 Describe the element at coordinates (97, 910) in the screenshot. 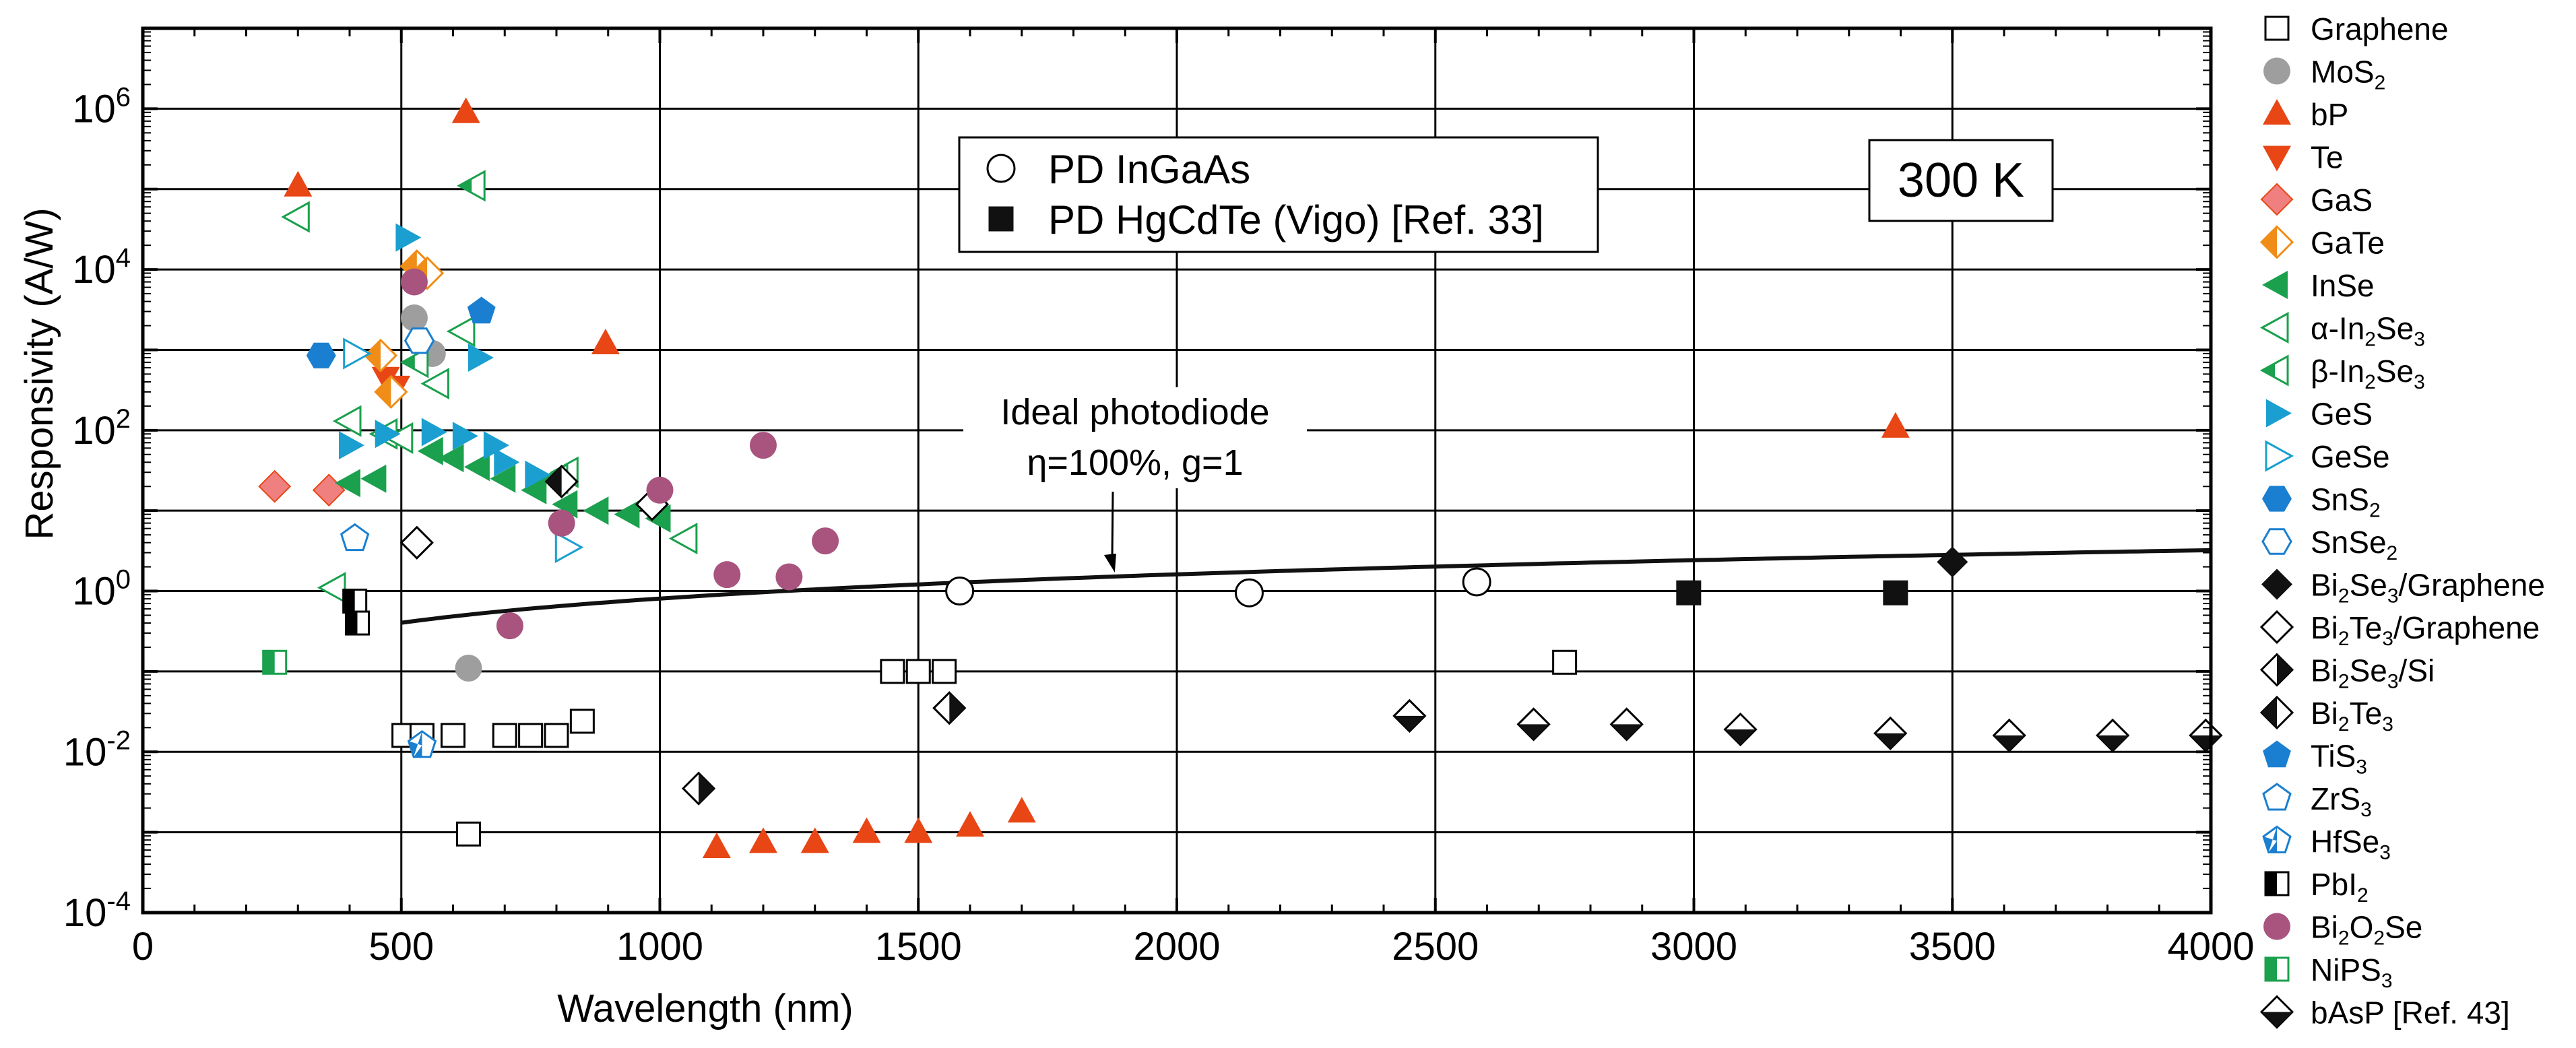

I see `y-tick-label: 10⁻⁴` at that location.